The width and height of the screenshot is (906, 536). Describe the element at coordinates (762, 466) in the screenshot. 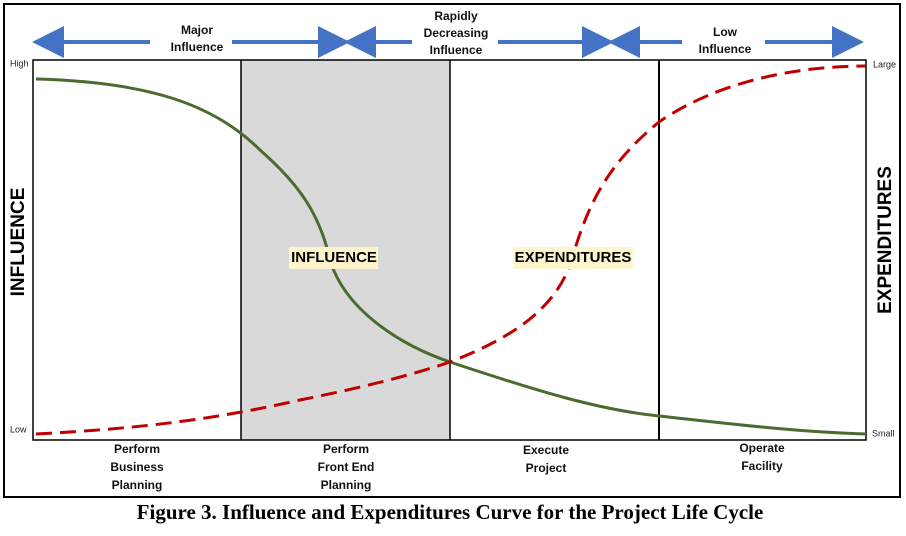

I see `phase-label: Facility` at that location.